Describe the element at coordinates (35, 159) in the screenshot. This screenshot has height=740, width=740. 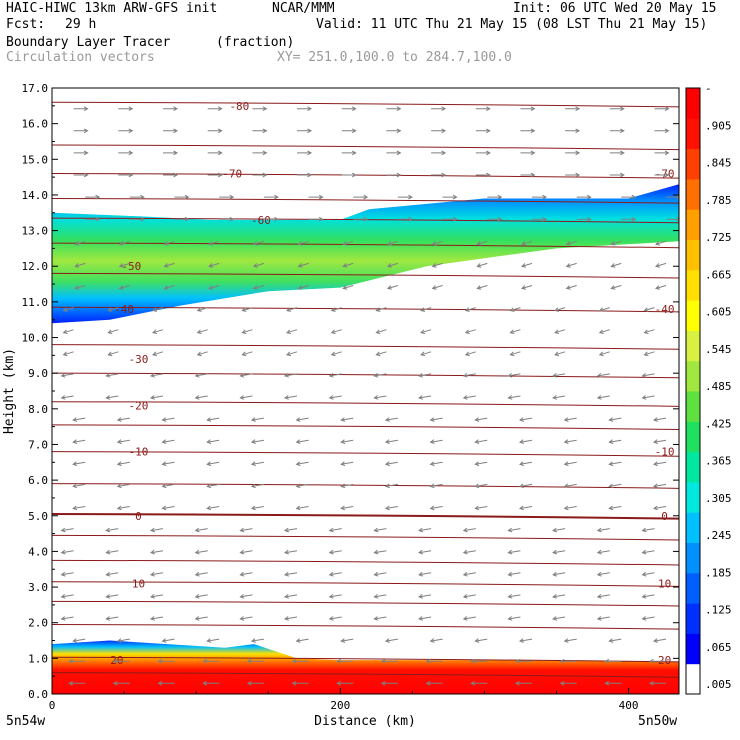
I see `y-tick-label: 15.0` at that location.